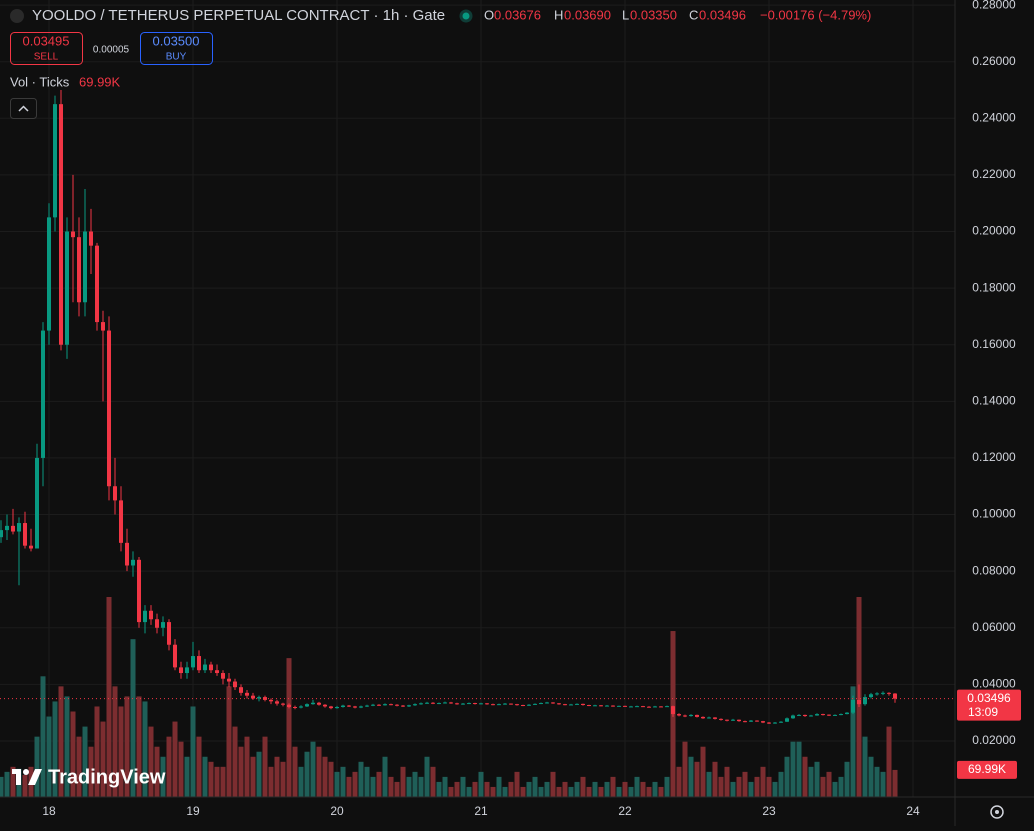 The height and width of the screenshot is (831, 1034). What do you see at coordinates (17, 16) in the screenshot?
I see `symbol-icon` at bounding box center [17, 16].